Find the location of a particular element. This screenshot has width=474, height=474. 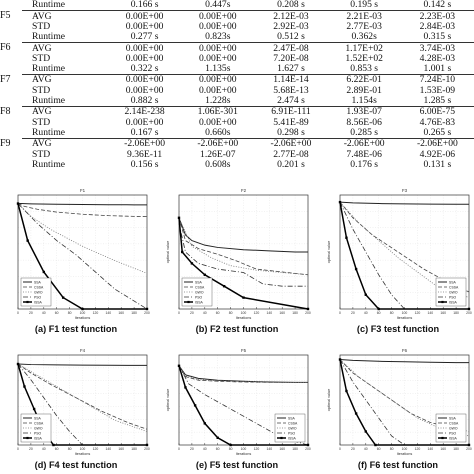

table-cell: 7.24E-10 is located at coordinates (437, 80).